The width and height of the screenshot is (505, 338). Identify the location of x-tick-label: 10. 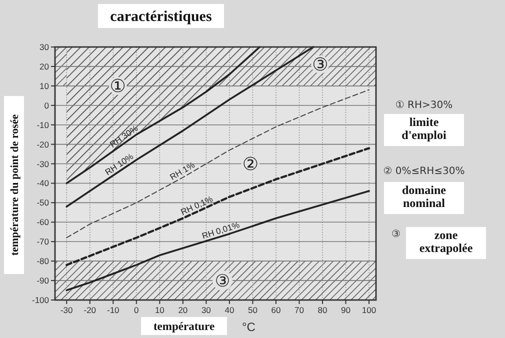
(159, 310).